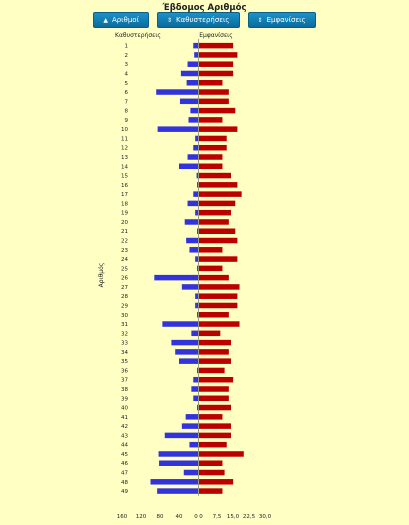 The height and width of the screenshot is (525, 409). What do you see at coordinates (198, 20) in the screenshot?
I see `sort-delays-button: ⇕ Καθυστερήσεις` at bounding box center [198, 20].